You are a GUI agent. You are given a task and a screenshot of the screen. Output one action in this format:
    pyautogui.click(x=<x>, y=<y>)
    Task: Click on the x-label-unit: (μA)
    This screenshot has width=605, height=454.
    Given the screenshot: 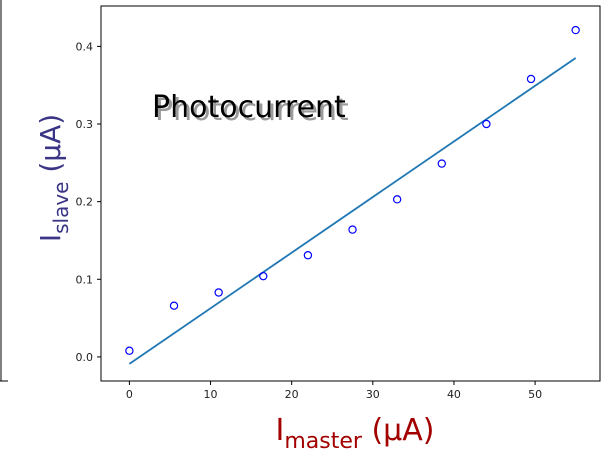 What is the action you would take?
    pyautogui.click(x=398, y=430)
    